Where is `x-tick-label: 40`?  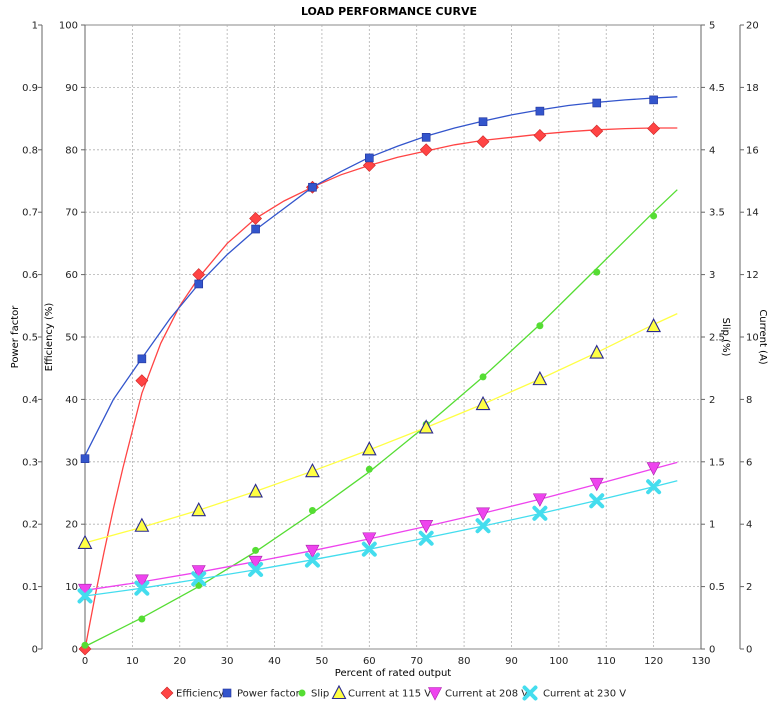 x-tick-label: 40 is located at coordinates (274, 661).